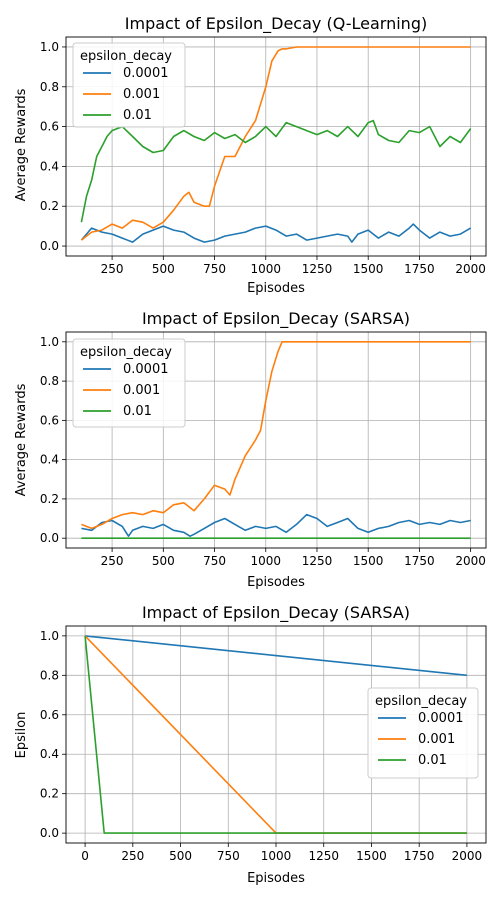 This screenshot has width=500, height=904. I want to click on chart-title: Impact of Epsilon_Decay (Q-Learning), so click(276, 24).